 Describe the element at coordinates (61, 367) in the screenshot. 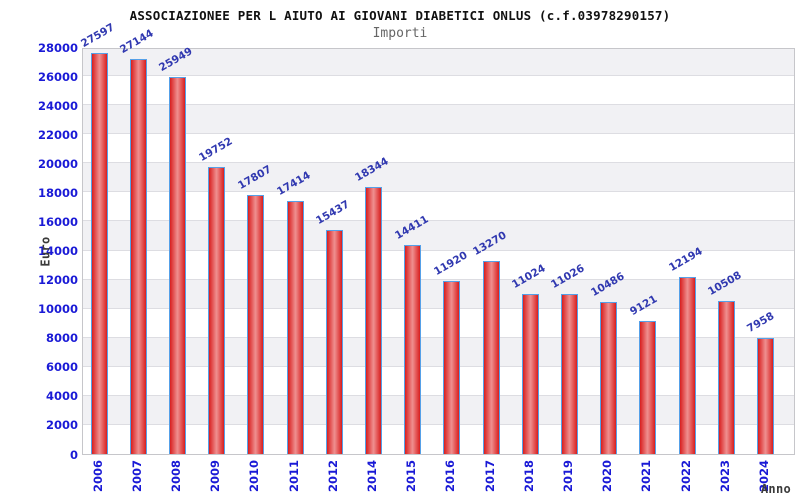

I see `y-tick-label: 6000` at that location.